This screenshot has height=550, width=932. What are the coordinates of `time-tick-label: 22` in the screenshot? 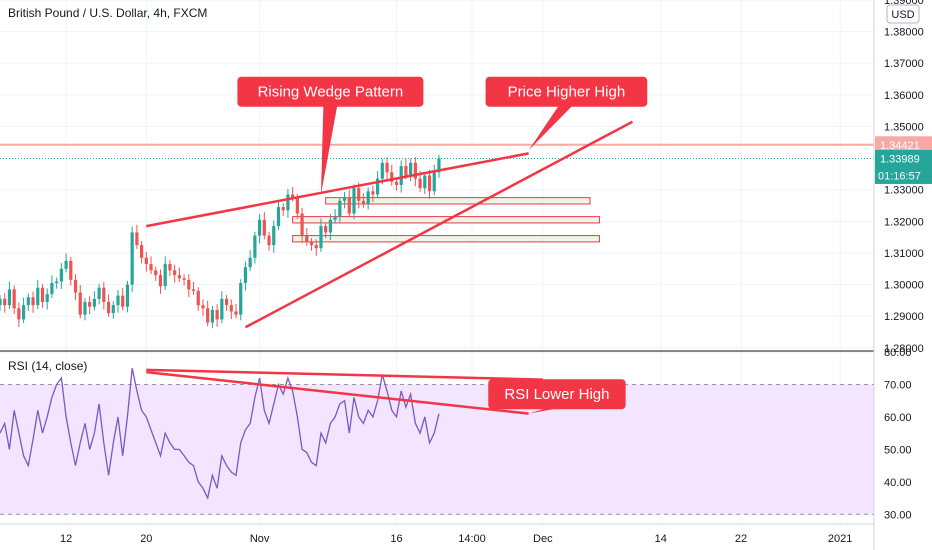 It's located at (741, 539).